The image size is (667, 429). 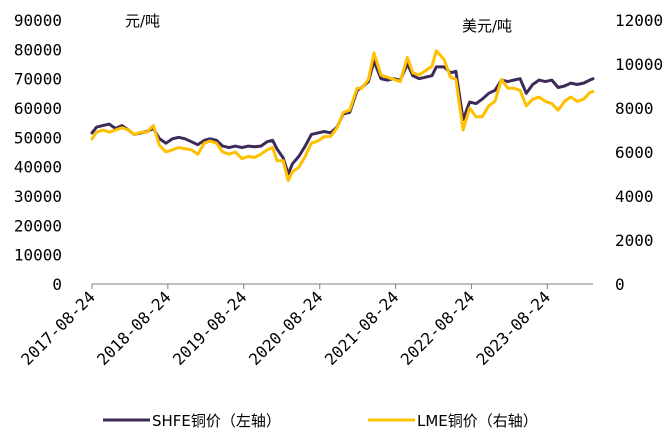 What do you see at coordinates (634, 196) in the screenshot?
I see `right-tick-label: 4000` at bounding box center [634, 196].